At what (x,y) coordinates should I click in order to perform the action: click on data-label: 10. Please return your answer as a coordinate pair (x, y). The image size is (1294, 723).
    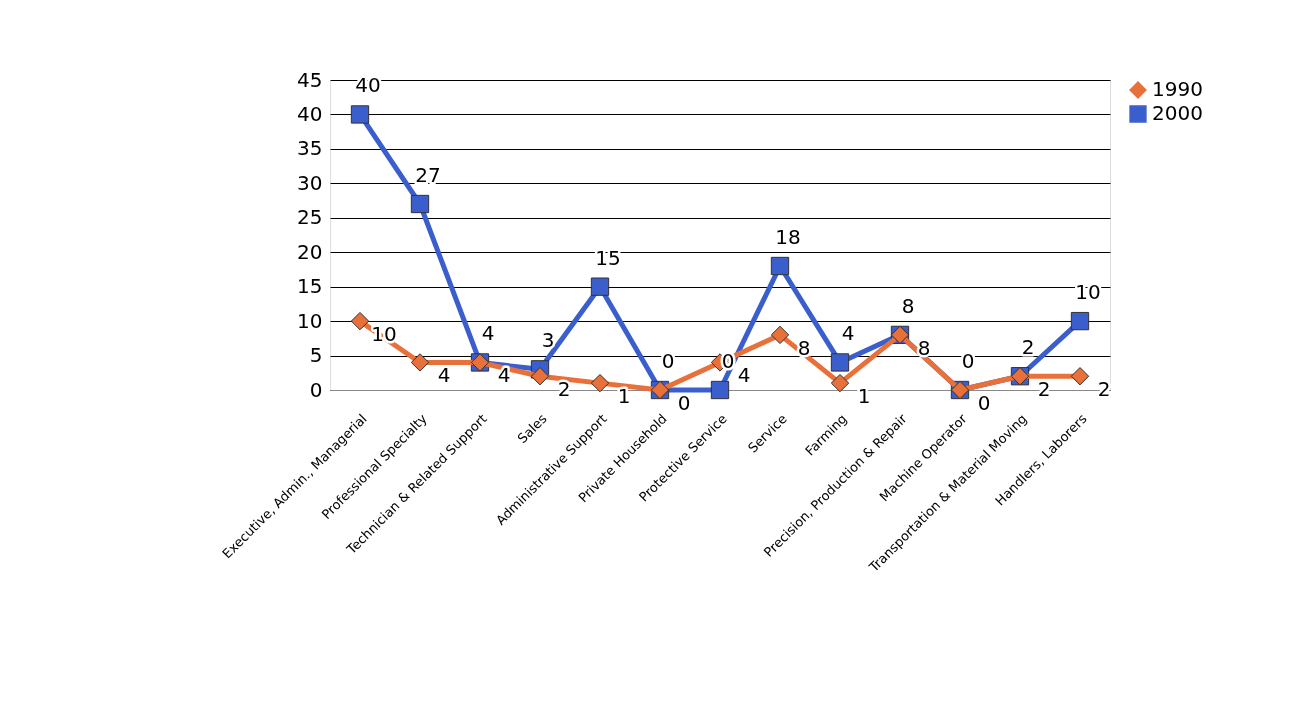
    Looking at the image, I should click on (1088, 292).